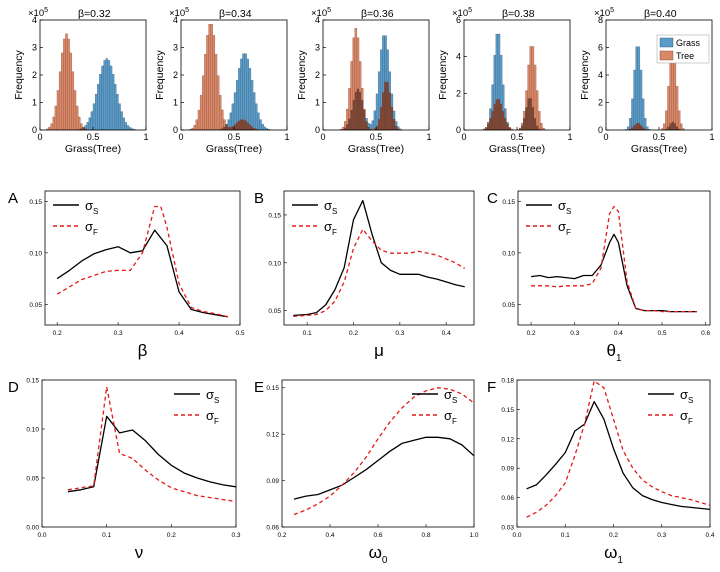 The width and height of the screenshot is (720, 572). I want to click on legend-label-grass: Grass, so click(688, 43).